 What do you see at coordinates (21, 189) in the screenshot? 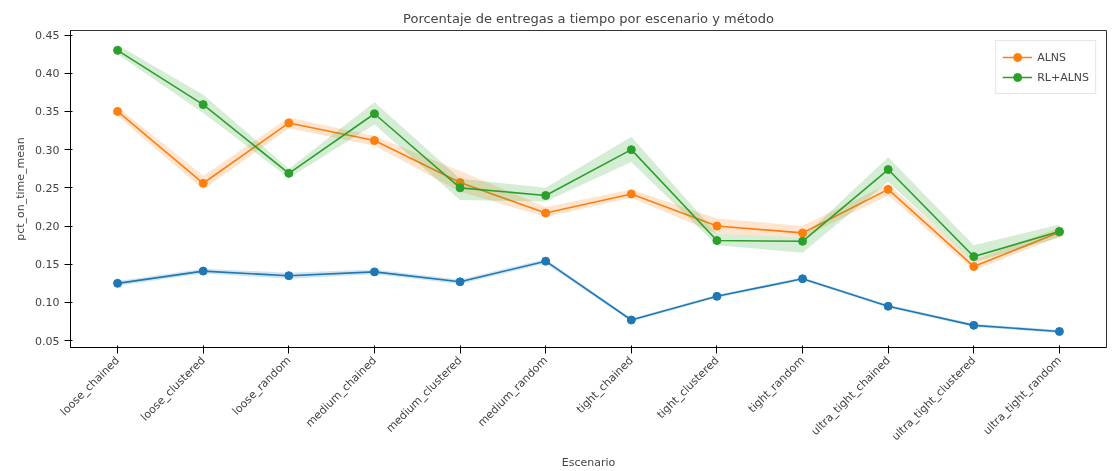
I see `y-axis-title: pct_on_time_mean` at bounding box center [21, 189].